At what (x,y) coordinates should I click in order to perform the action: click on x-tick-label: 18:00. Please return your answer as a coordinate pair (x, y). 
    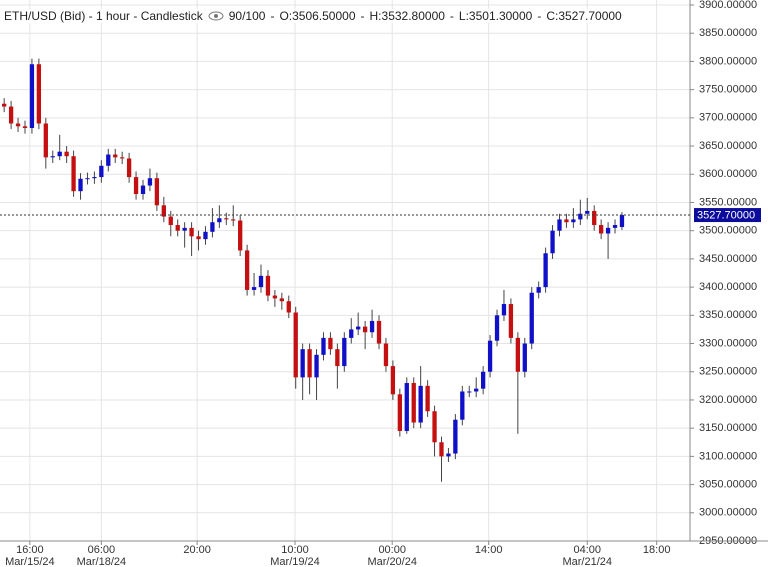
    Looking at the image, I should click on (657, 550).